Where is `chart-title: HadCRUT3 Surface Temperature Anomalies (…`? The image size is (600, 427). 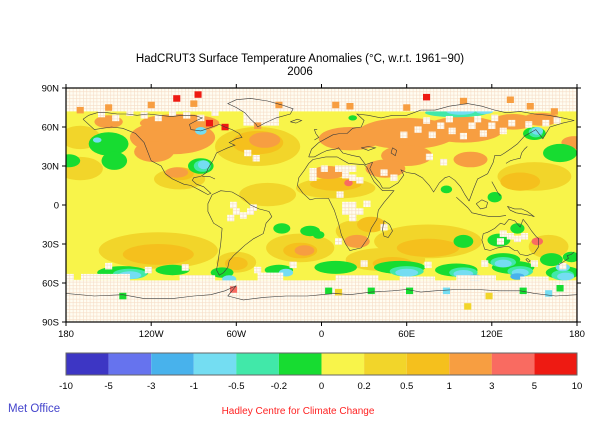
chart-title: HadCRUT3 Surface Temperature Anomalies (… is located at coordinates (300, 59).